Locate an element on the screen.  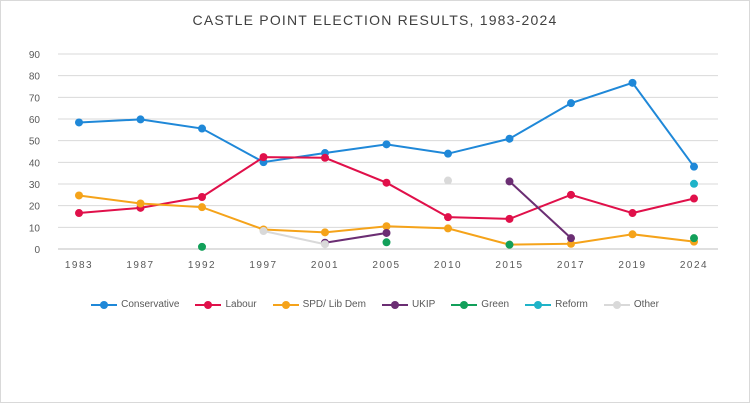
x-tick-label: 2005 is located at coordinates (386, 265).